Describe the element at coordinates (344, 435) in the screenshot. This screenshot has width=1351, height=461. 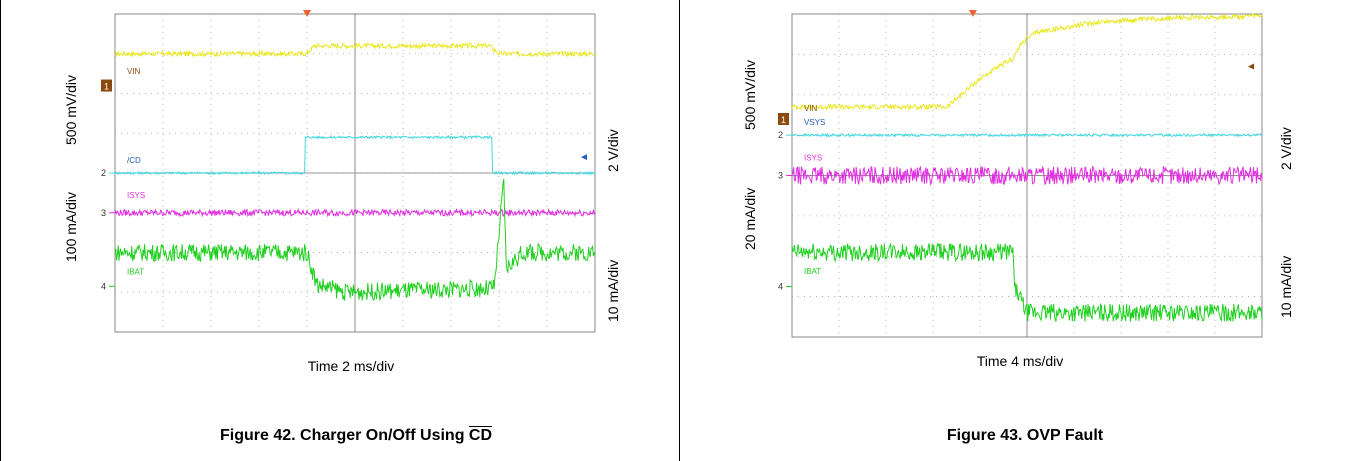
I see `caption-text: Figure 42. Charger On/Off Using` at that location.